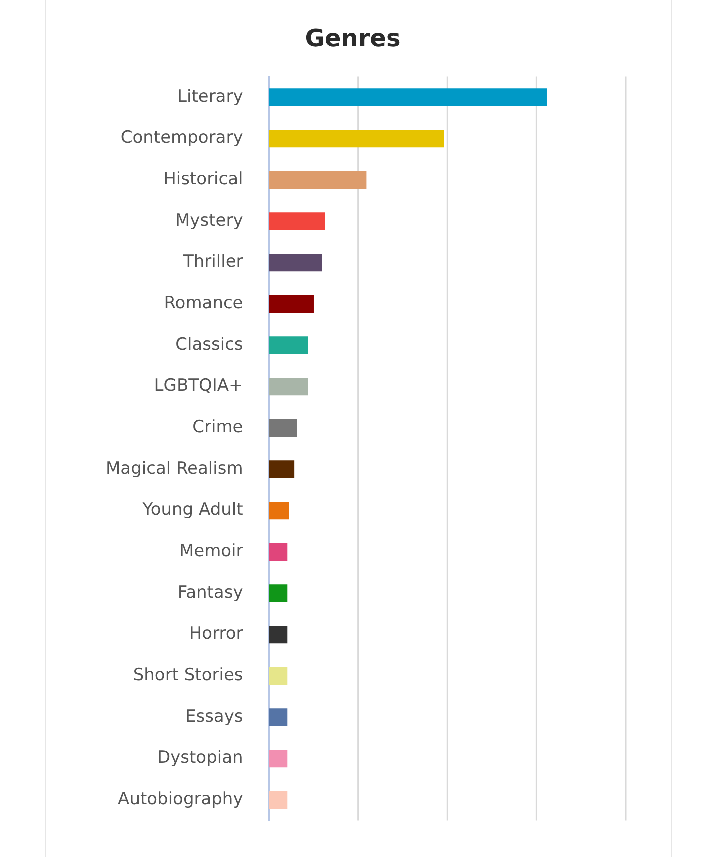 The image size is (720, 857). What do you see at coordinates (181, 800) in the screenshot?
I see `y-tick-label: Autobiography` at bounding box center [181, 800].